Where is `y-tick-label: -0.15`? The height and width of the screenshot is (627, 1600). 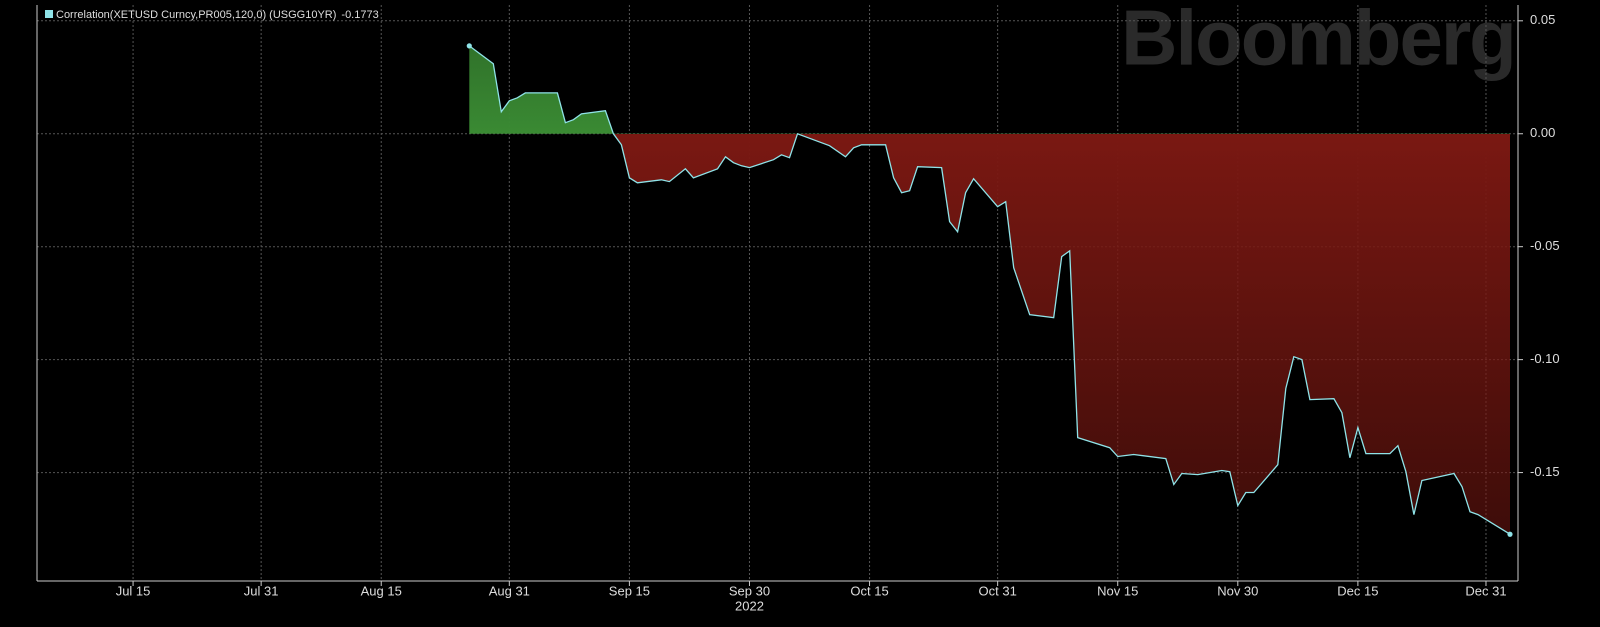
y-tick-label: -0.15 is located at coordinates (1545, 471).